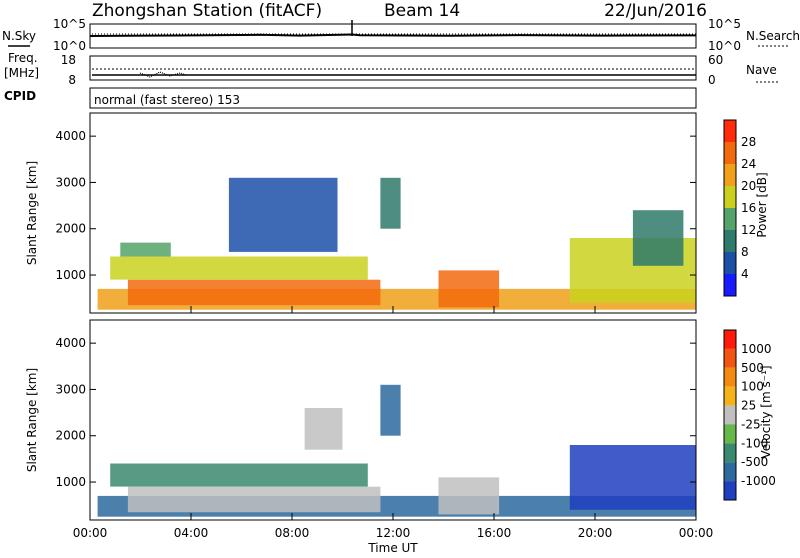 Image resolution: width=800 pixels, height=558 pixels. Describe the element at coordinates (70, 229) in the screenshot. I see `power-ytick-label-2: 2000` at that location.